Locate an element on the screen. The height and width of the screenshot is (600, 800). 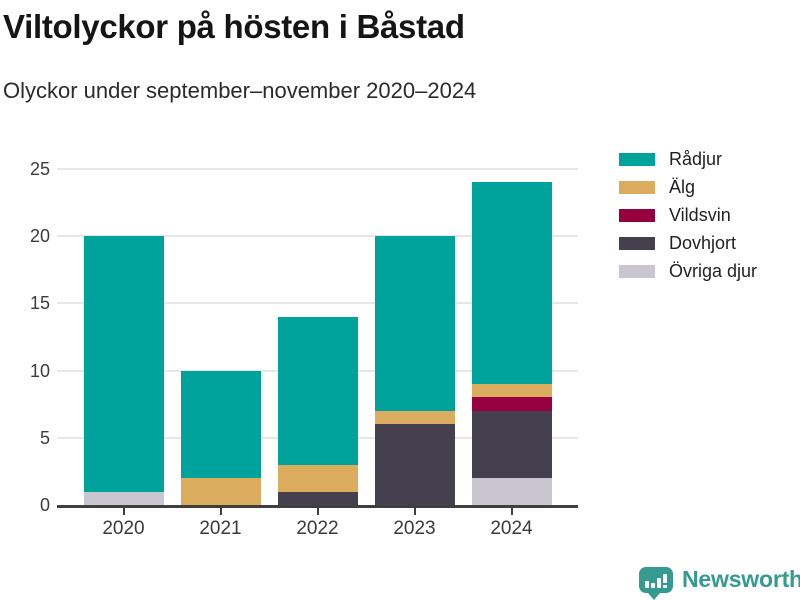
legend-label: Övriga djur is located at coordinates (713, 271).